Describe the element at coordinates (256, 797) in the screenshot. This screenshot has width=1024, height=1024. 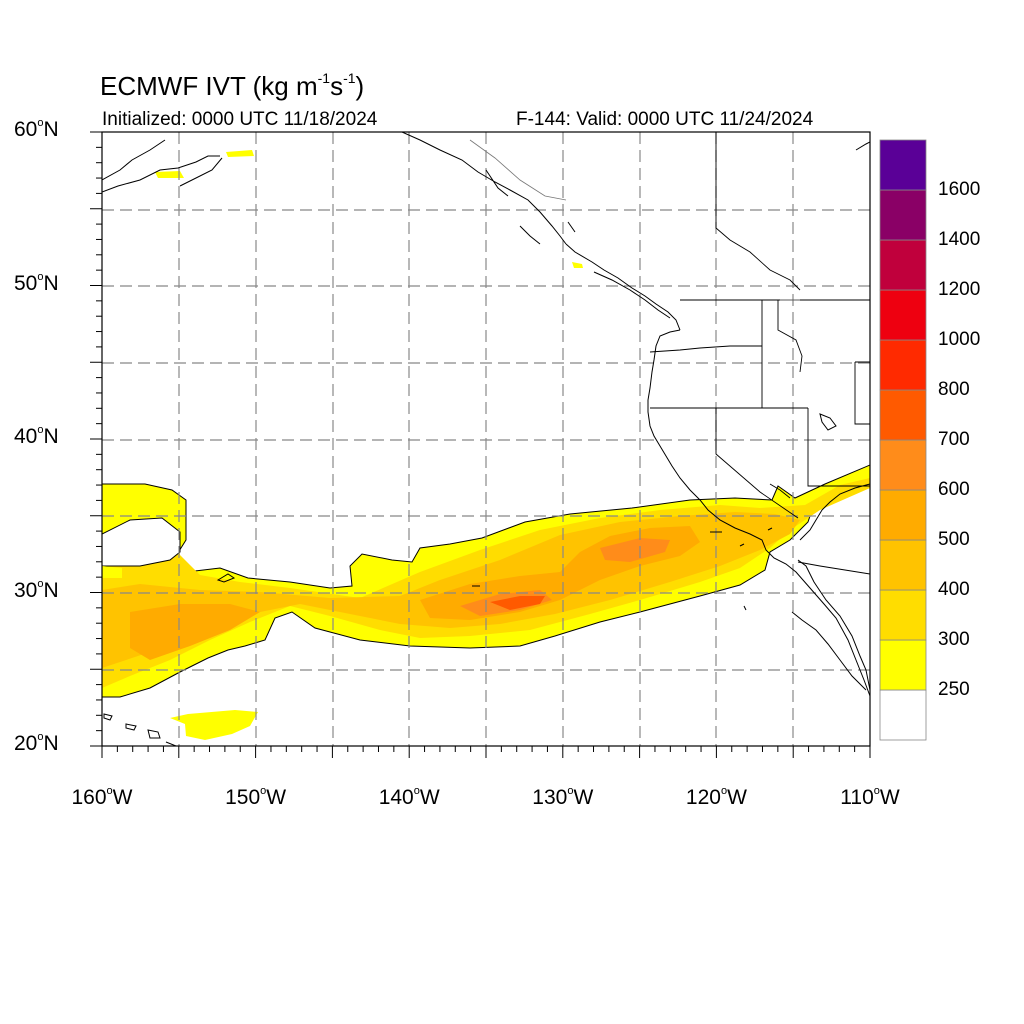
I see `lon-label: 150oW` at that location.